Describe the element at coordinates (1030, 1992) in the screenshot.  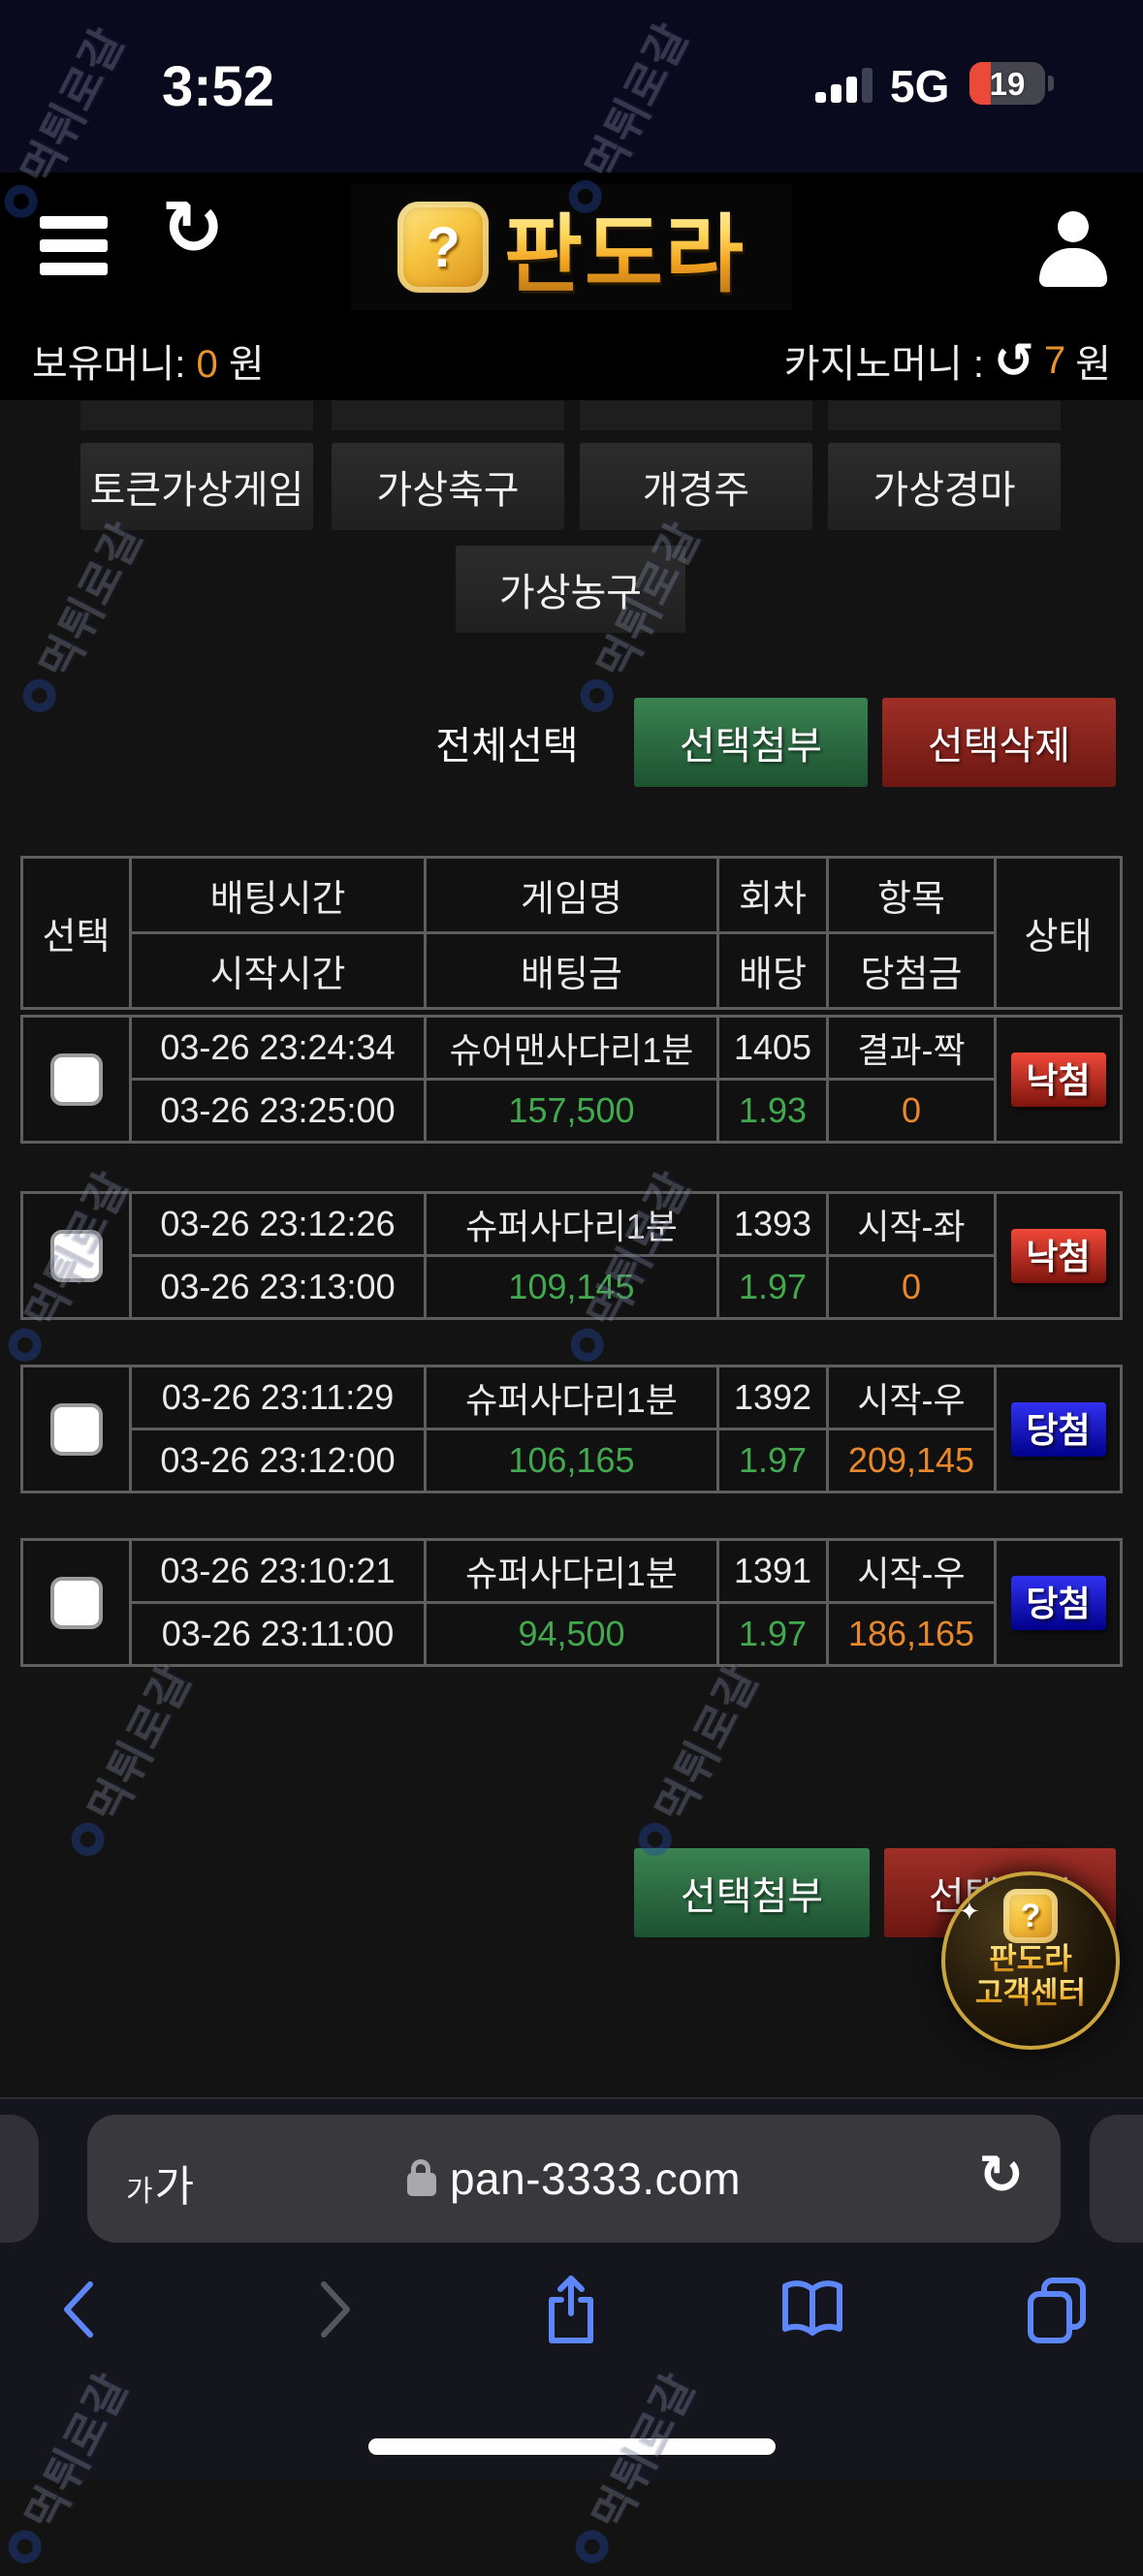
I see `support-line2: 고객센터` at that location.